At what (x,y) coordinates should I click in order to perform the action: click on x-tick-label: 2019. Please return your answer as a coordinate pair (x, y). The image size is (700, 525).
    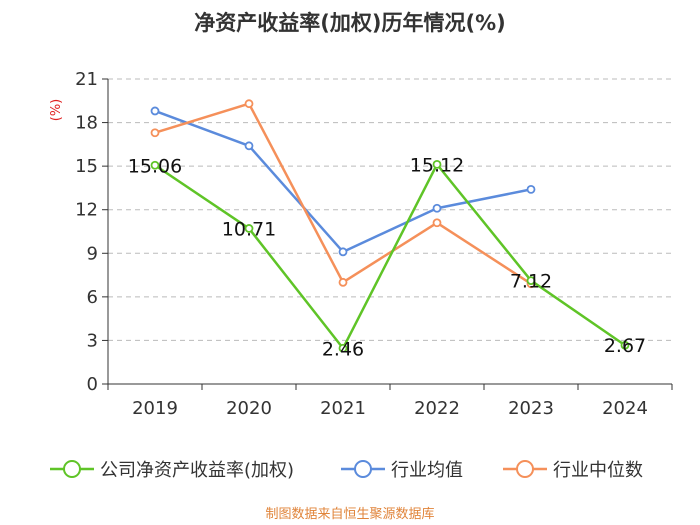
    Looking at the image, I should click on (155, 408).